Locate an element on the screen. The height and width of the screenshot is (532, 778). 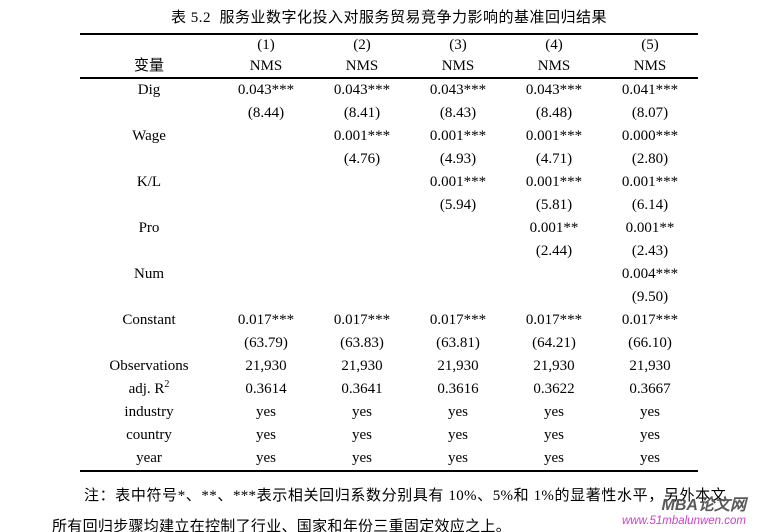
cell-value: (64.21) is located at coordinates (554, 343).